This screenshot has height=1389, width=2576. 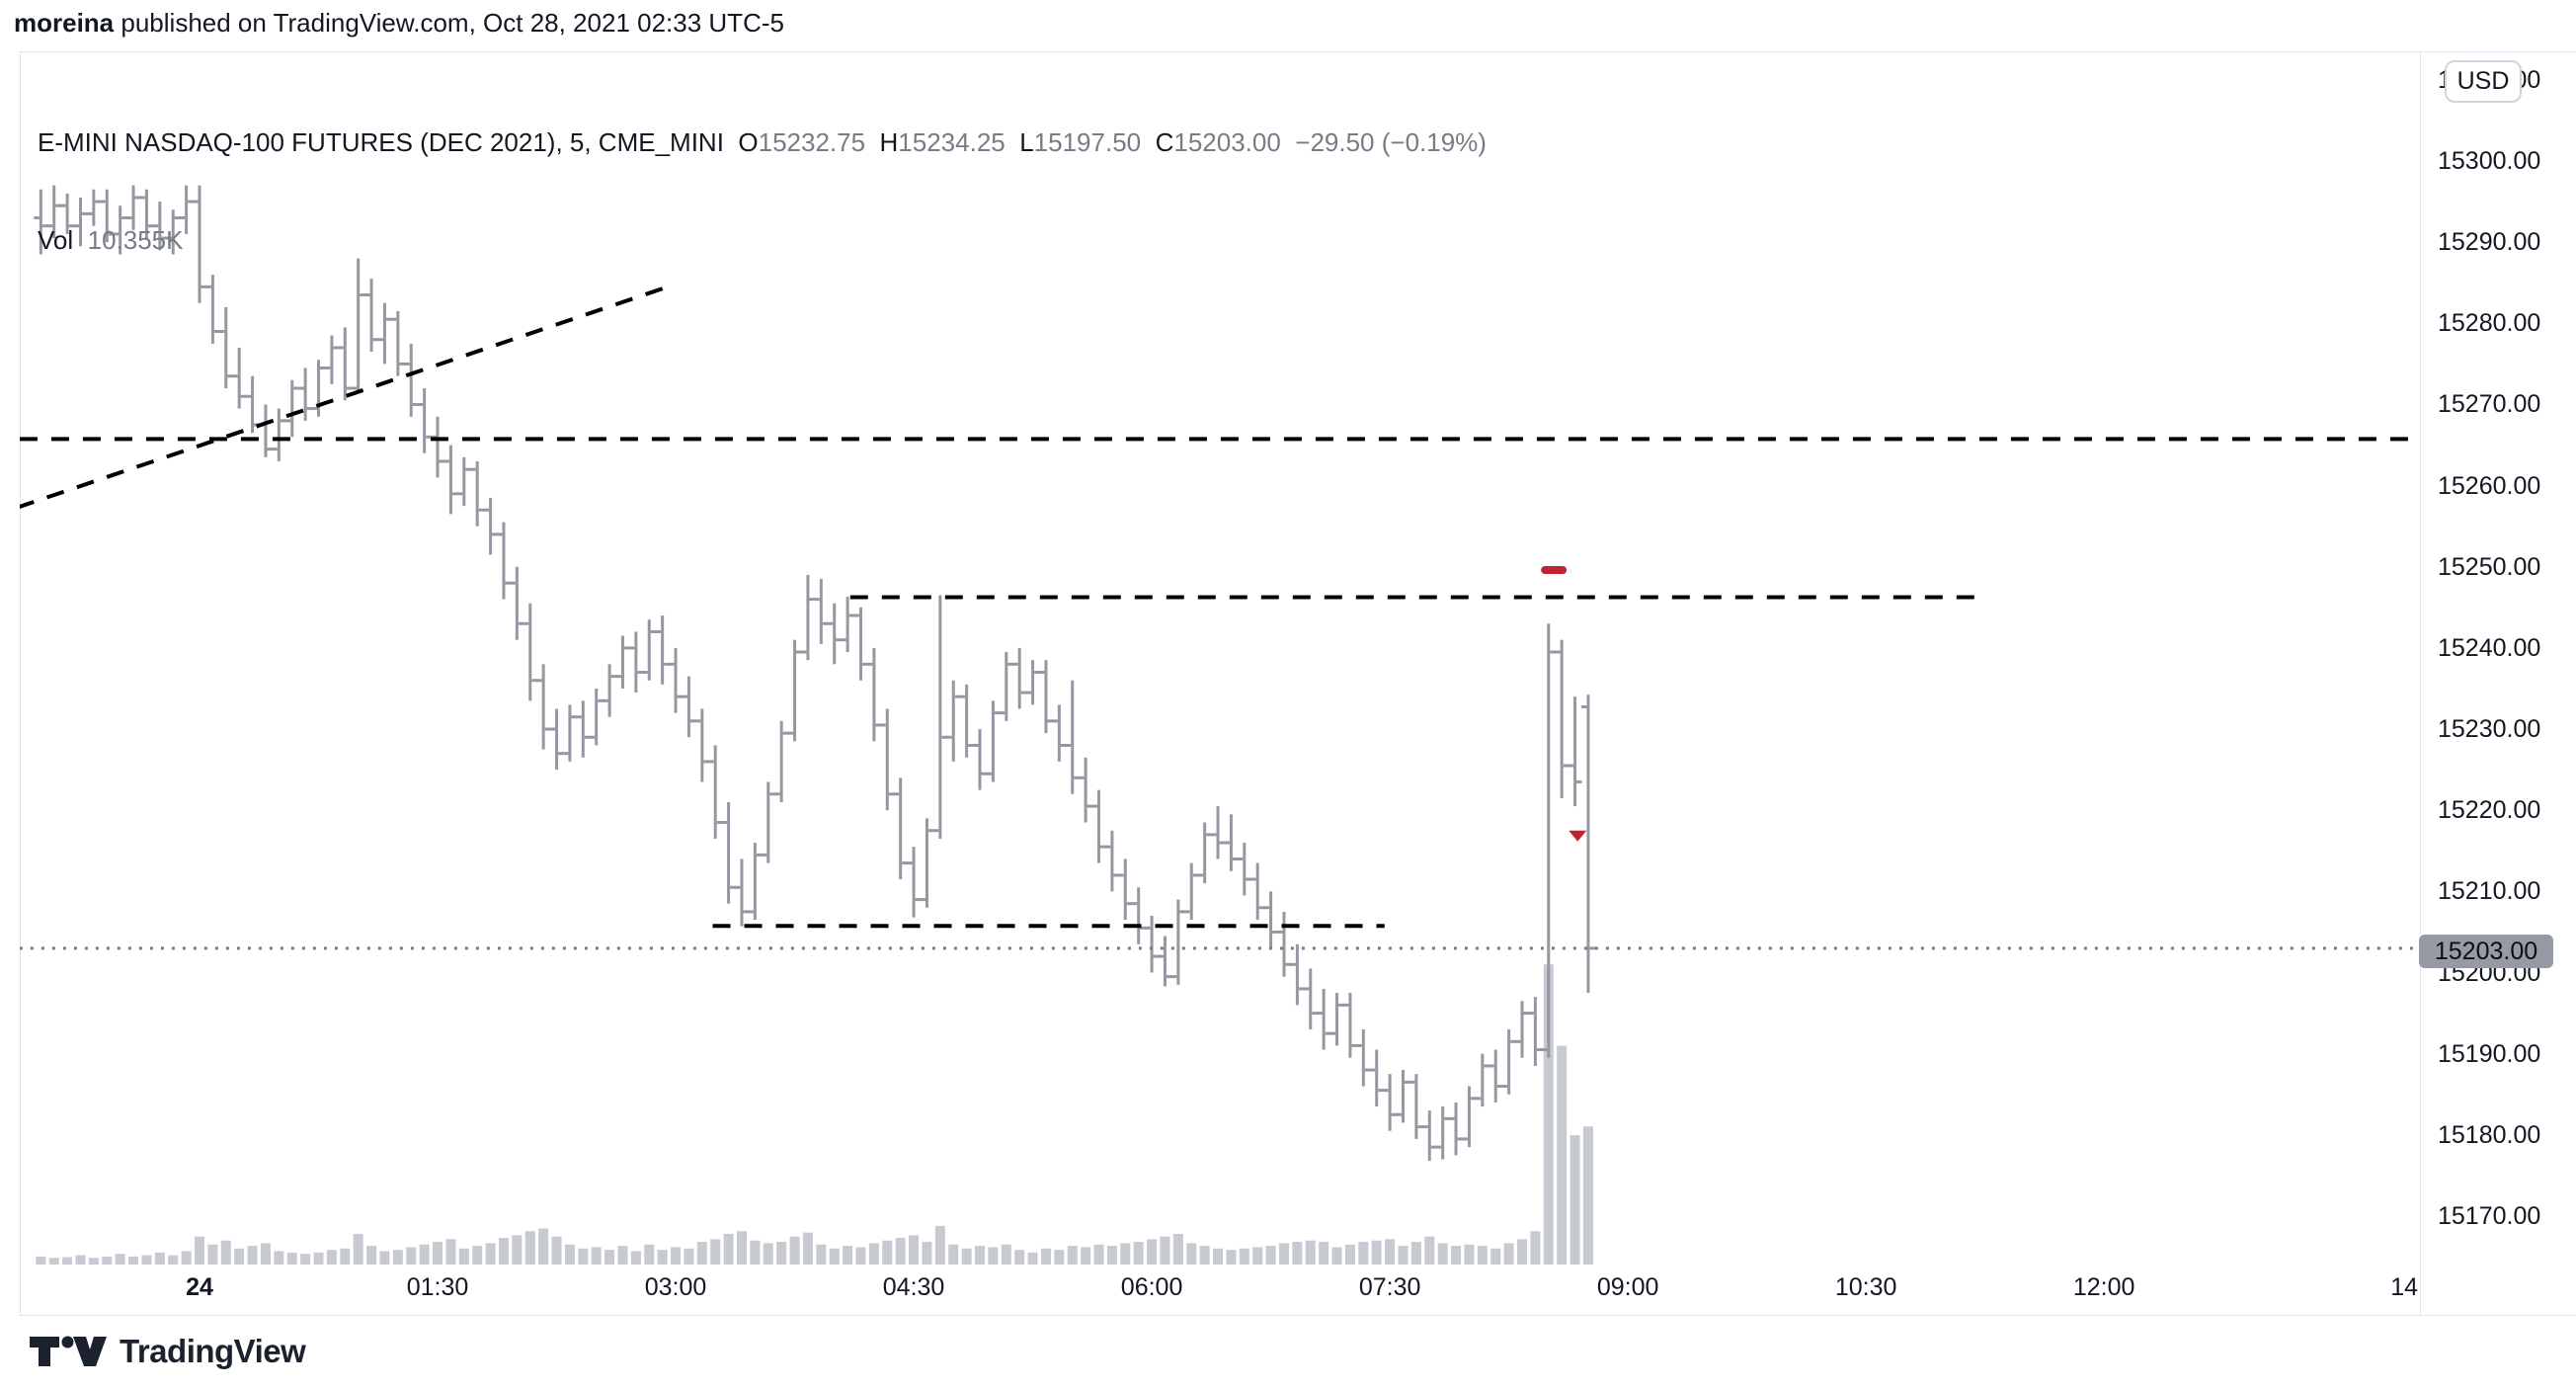 I want to click on red-triangle-down-marker, so click(x=1578, y=836).